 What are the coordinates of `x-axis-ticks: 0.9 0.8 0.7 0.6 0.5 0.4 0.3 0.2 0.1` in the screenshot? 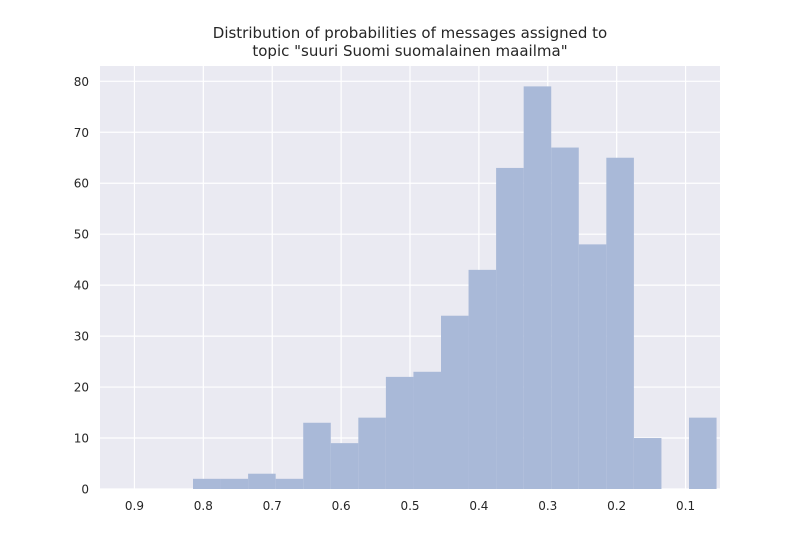 It's located at (410, 506).